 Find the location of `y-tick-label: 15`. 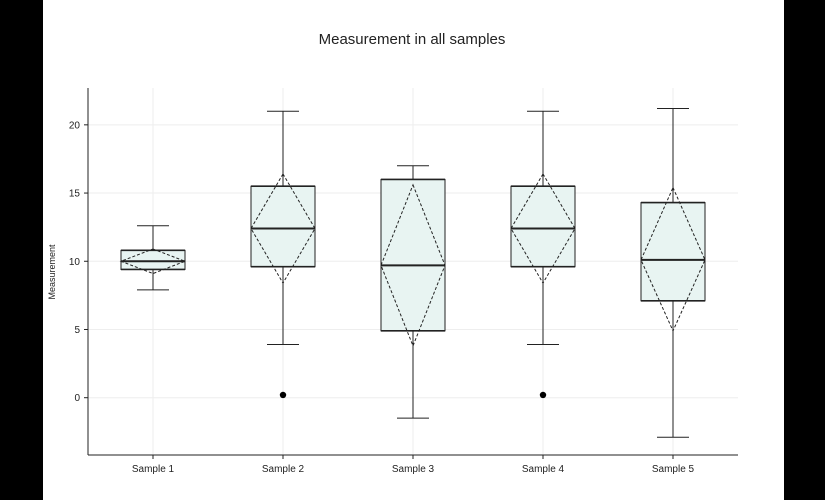

y-tick-label: 15 is located at coordinates (75, 194).